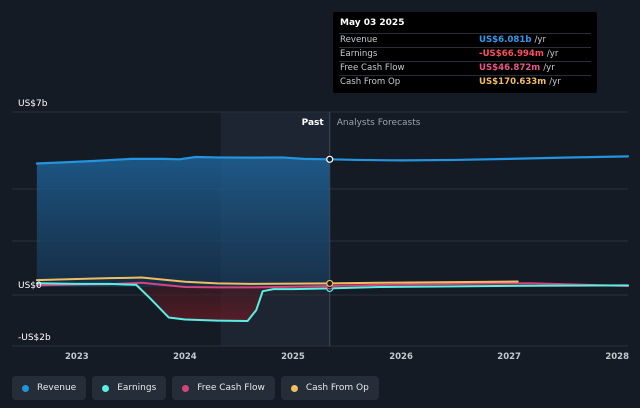  I want to click on legend-label: Earnings, so click(137, 388).